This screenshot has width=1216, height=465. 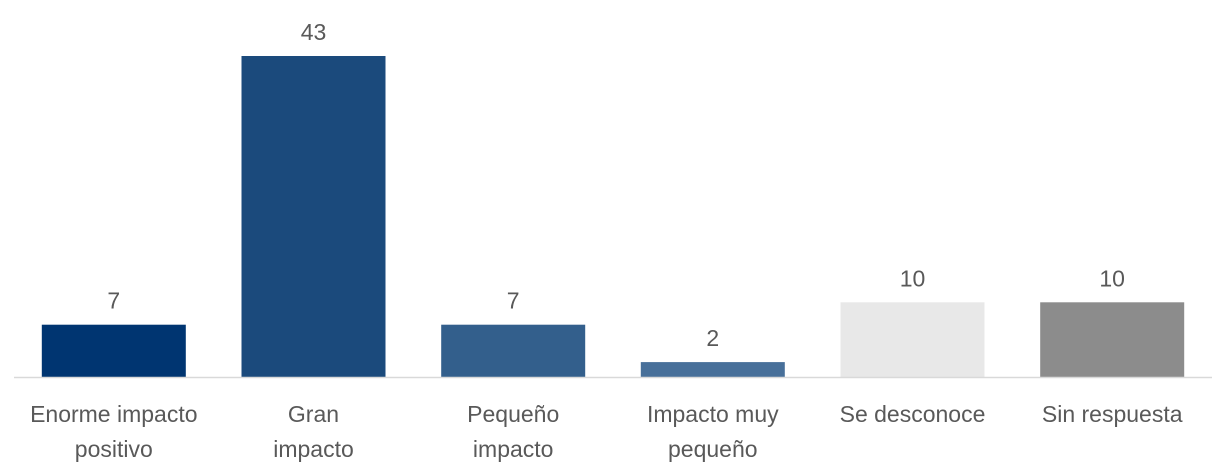 I want to click on value-label-0: 7, so click(x=113, y=301).